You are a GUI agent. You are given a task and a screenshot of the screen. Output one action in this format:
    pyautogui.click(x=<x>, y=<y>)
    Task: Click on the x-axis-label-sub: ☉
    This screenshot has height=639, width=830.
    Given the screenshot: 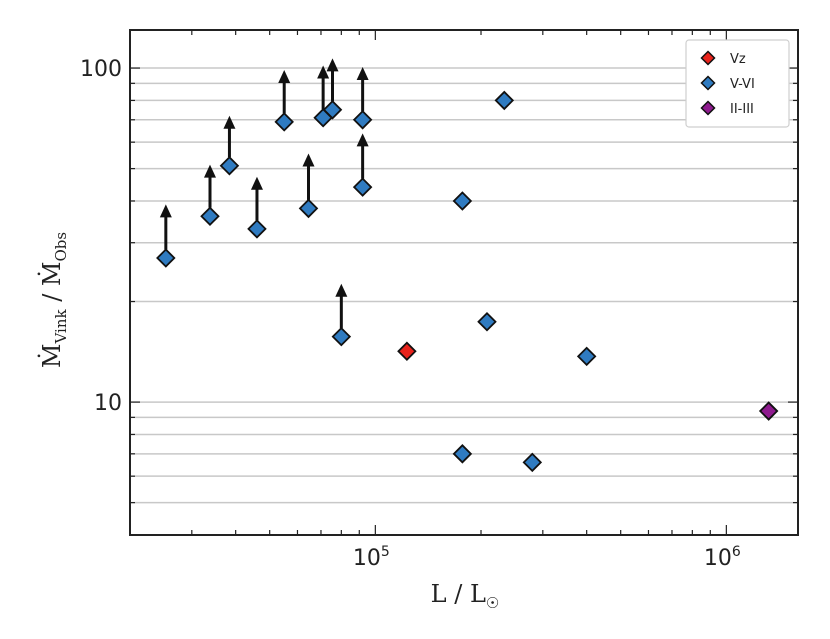 What is the action you would take?
    pyautogui.click(x=492, y=603)
    